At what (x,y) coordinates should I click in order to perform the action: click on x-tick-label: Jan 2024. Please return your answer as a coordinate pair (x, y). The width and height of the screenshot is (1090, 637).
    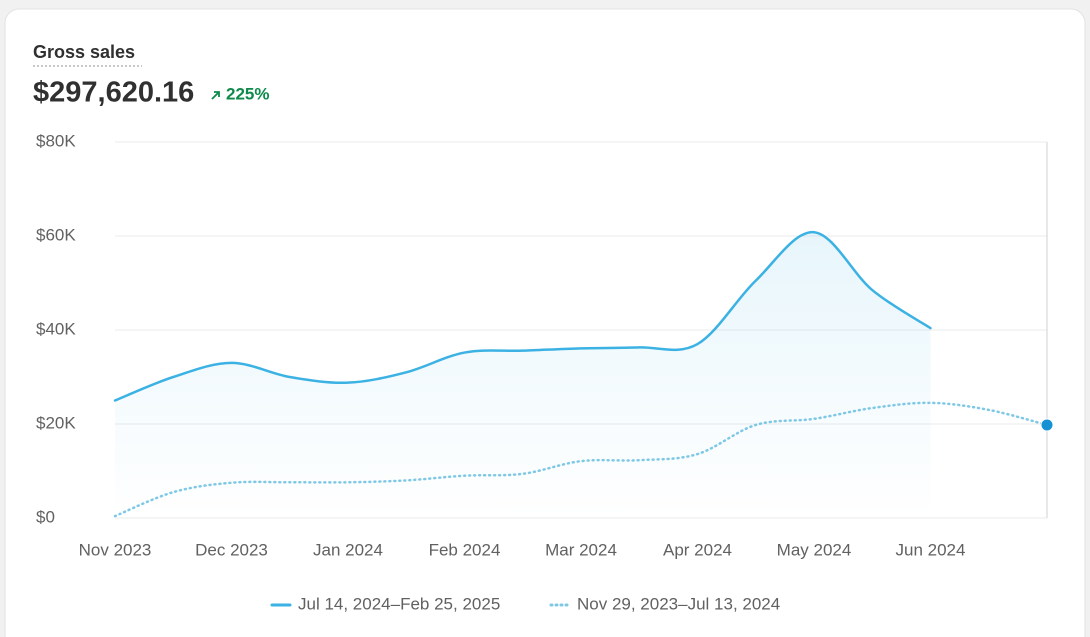
    Looking at the image, I should click on (348, 549).